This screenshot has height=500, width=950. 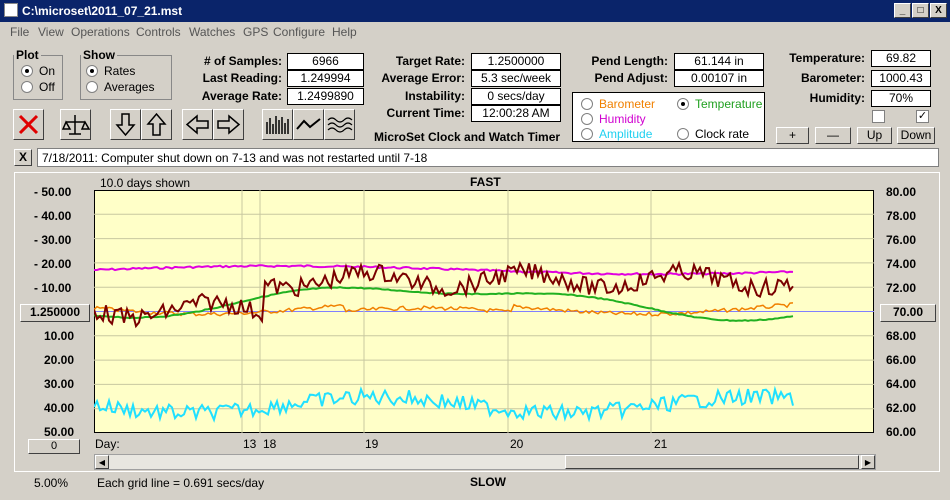 What do you see at coordinates (339, 124) in the screenshot?
I see `wave-view-button` at bounding box center [339, 124].